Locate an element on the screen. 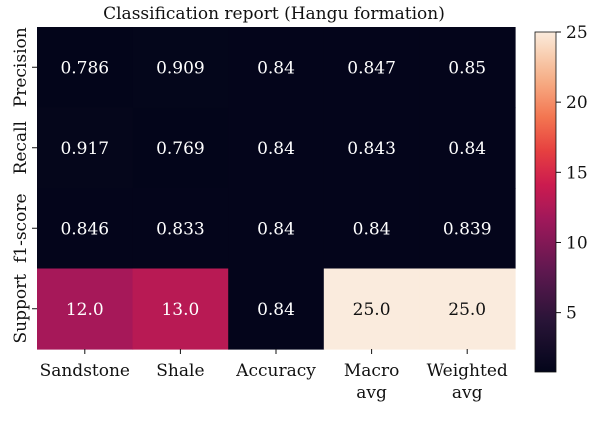 This screenshot has width=600, height=421. cell-value-label: 0.833 is located at coordinates (180, 229).